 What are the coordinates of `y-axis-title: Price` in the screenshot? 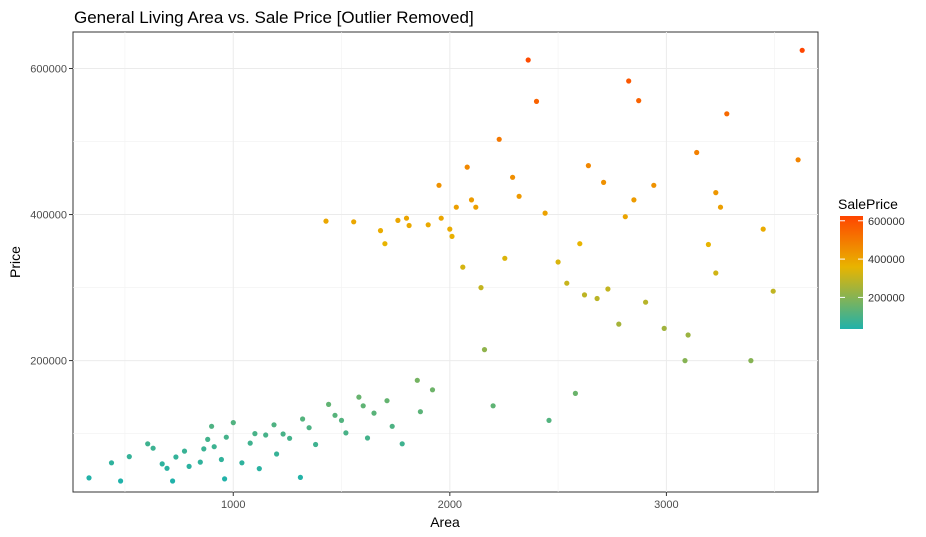 It's located at (15, 262).